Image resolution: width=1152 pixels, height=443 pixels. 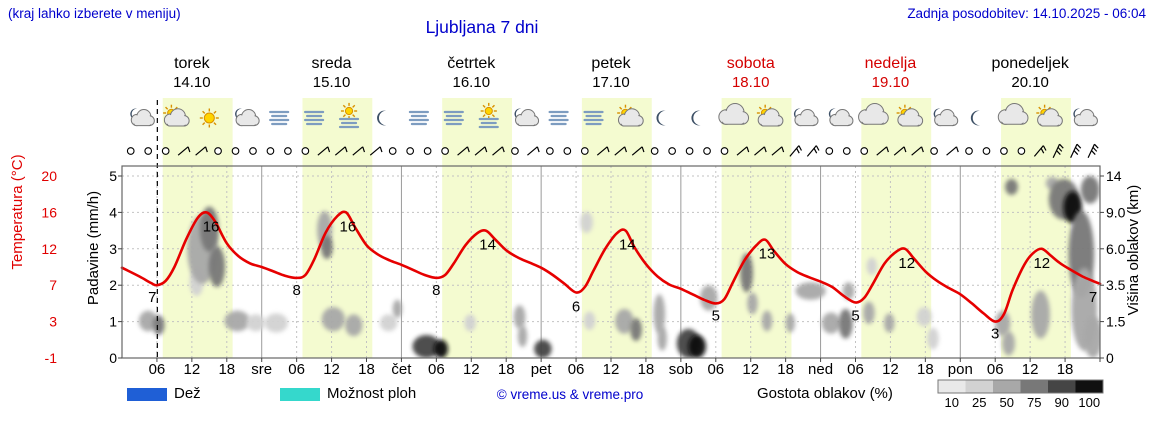 What do you see at coordinates (211, 226) in the screenshot?
I see `temperature-label: 16` at bounding box center [211, 226].